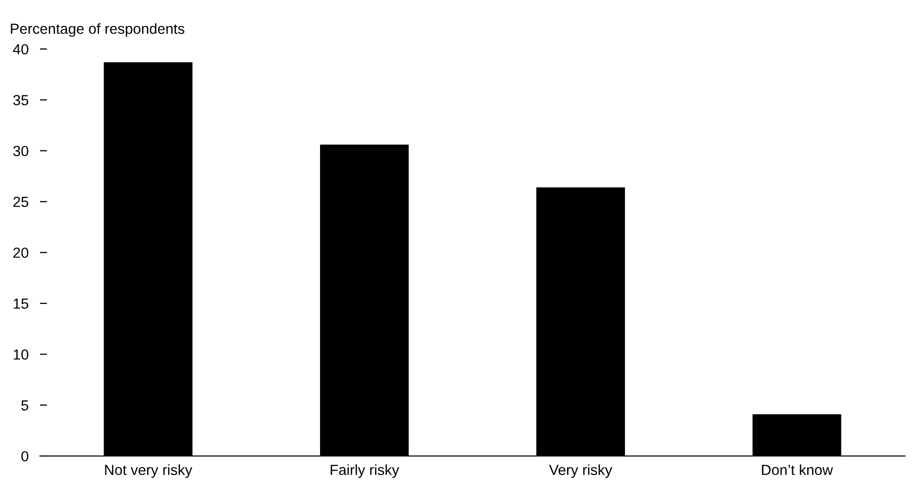 The image size is (915, 488). I want to click on y-tick-label: 30, so click(20, 151).